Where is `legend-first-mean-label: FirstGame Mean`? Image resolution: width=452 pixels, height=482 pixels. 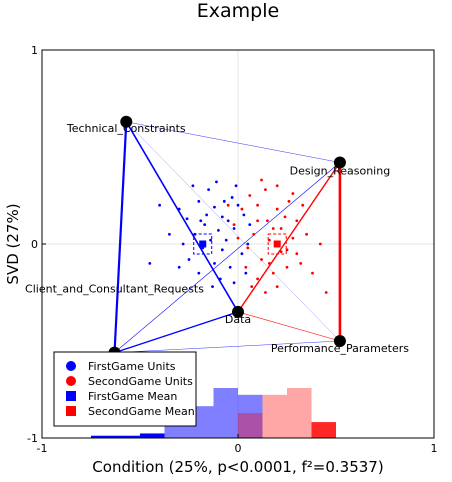
legend-first-mean-label: FirstGame Mean is located at coordinates (132, 396).